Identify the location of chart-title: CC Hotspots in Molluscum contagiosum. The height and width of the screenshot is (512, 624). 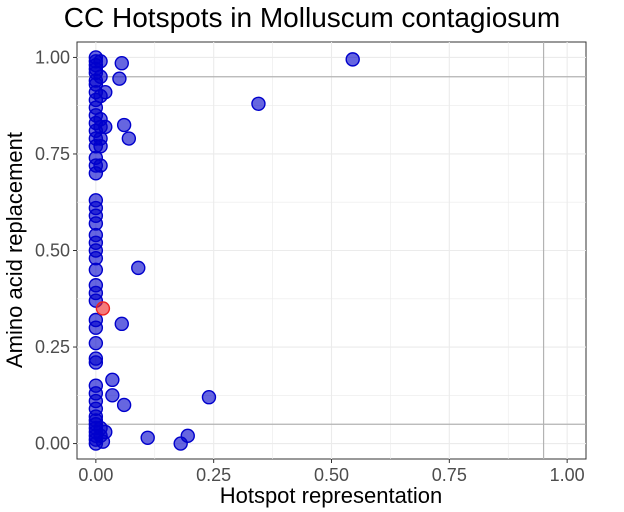
(312, 17).